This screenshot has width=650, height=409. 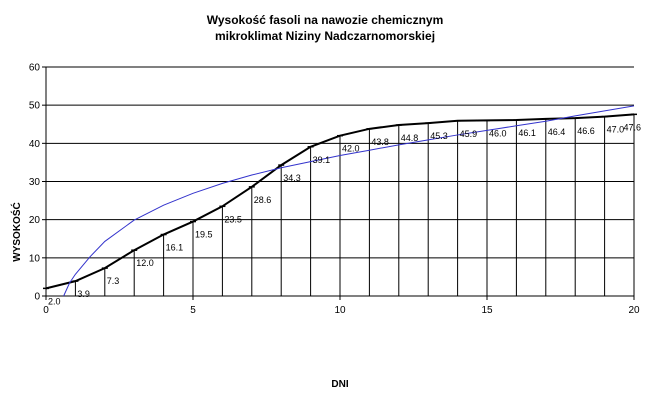 What do you see at coordinates (145, 263) in the screenshot?
I see `data-label: 12.0` at bounding box center [145, 263].